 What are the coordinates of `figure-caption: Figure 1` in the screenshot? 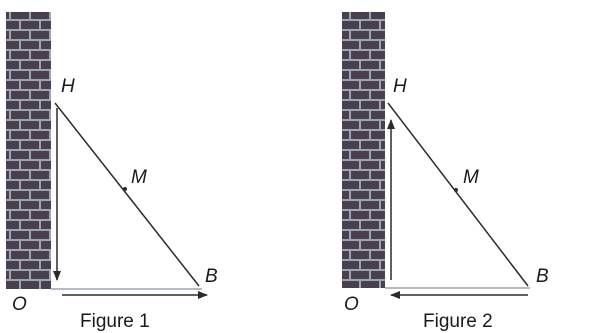 It's located at (115, 321).